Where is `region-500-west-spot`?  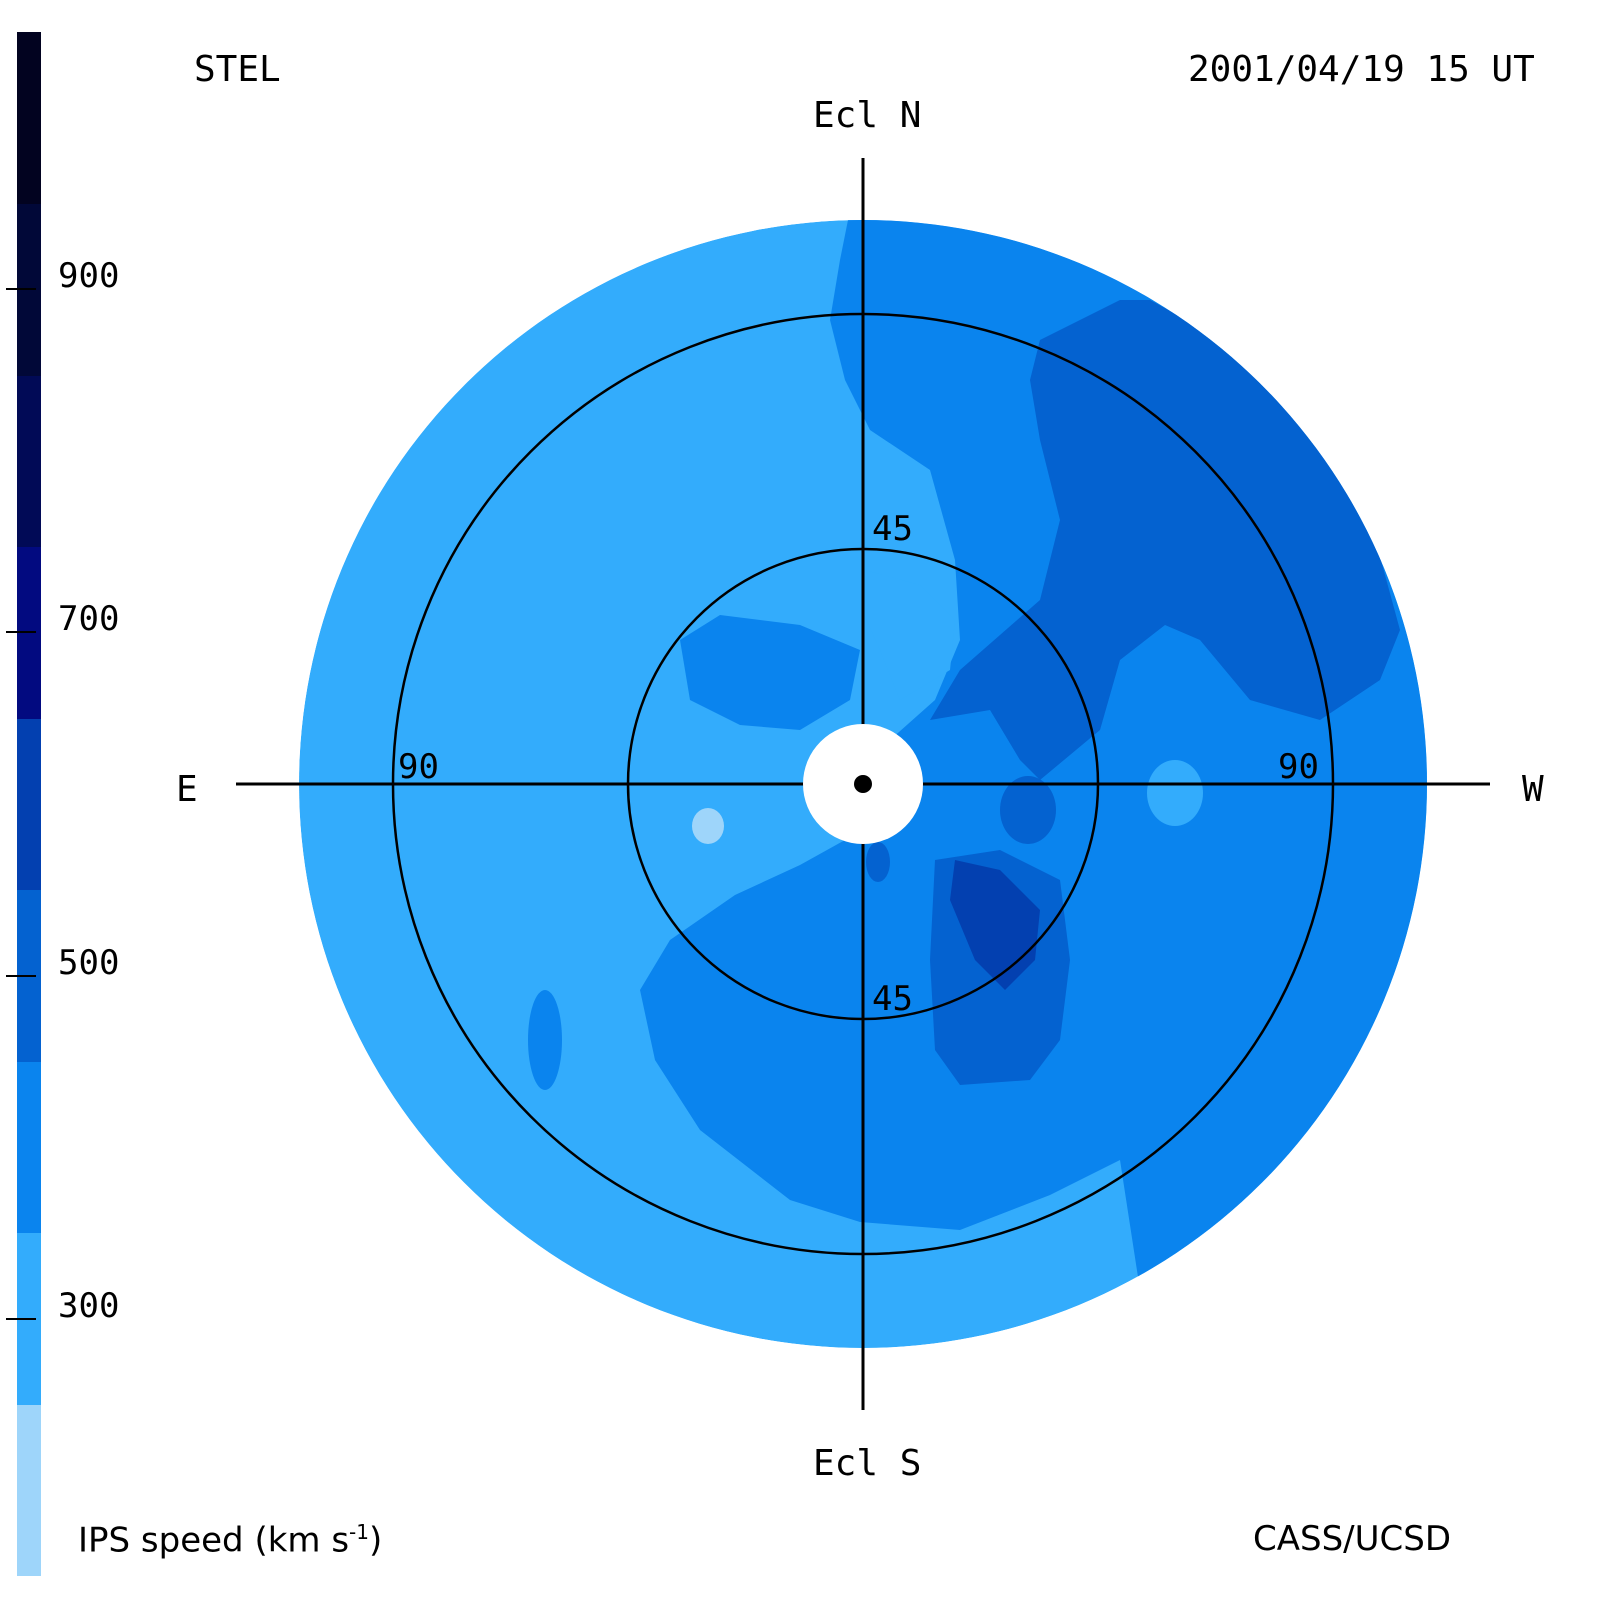
region-500-west-spot is located at coordinates (1028, 810).